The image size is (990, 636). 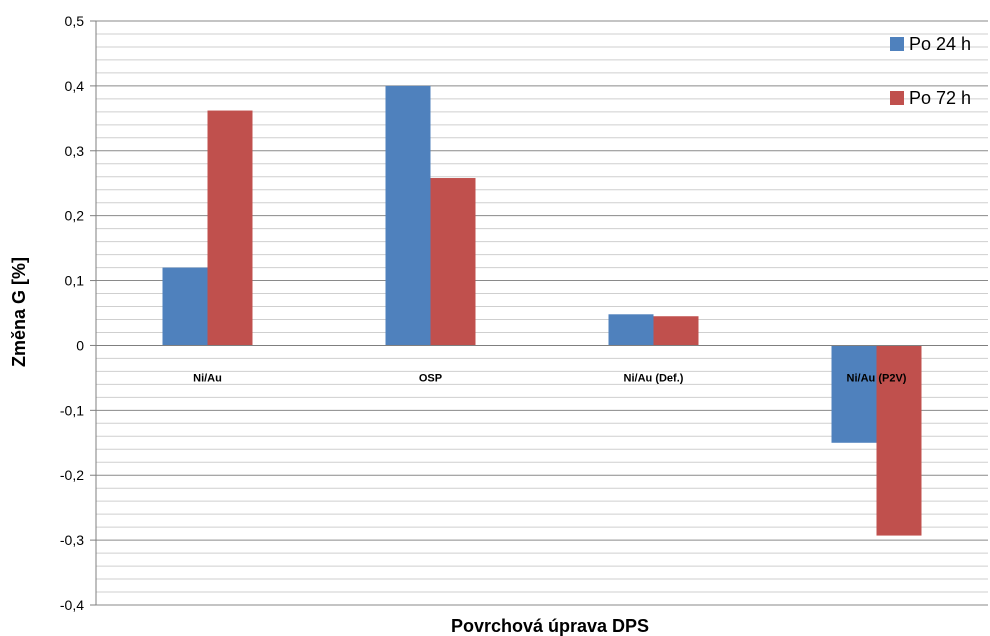 I want to click on category-labels: Ni/Au OSP Ni/Au (Def.) Ni/Au (P2V), so click(x=550, y=378).